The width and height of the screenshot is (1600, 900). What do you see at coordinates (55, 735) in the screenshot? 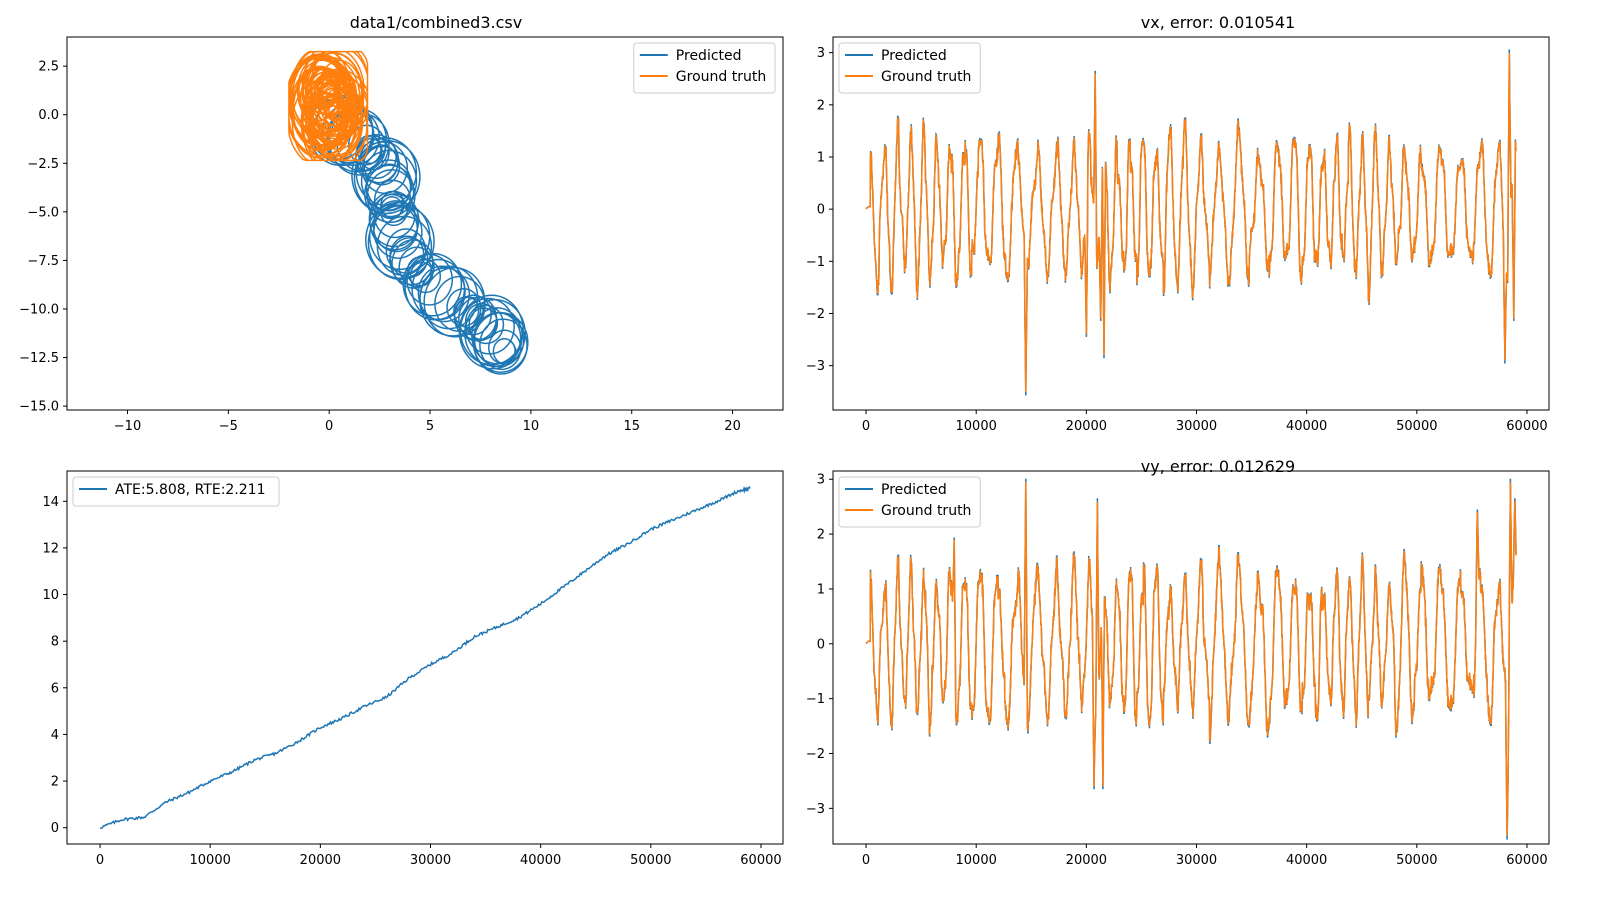
I see `y-tick-label: 4` at bounding box center [55, 735].